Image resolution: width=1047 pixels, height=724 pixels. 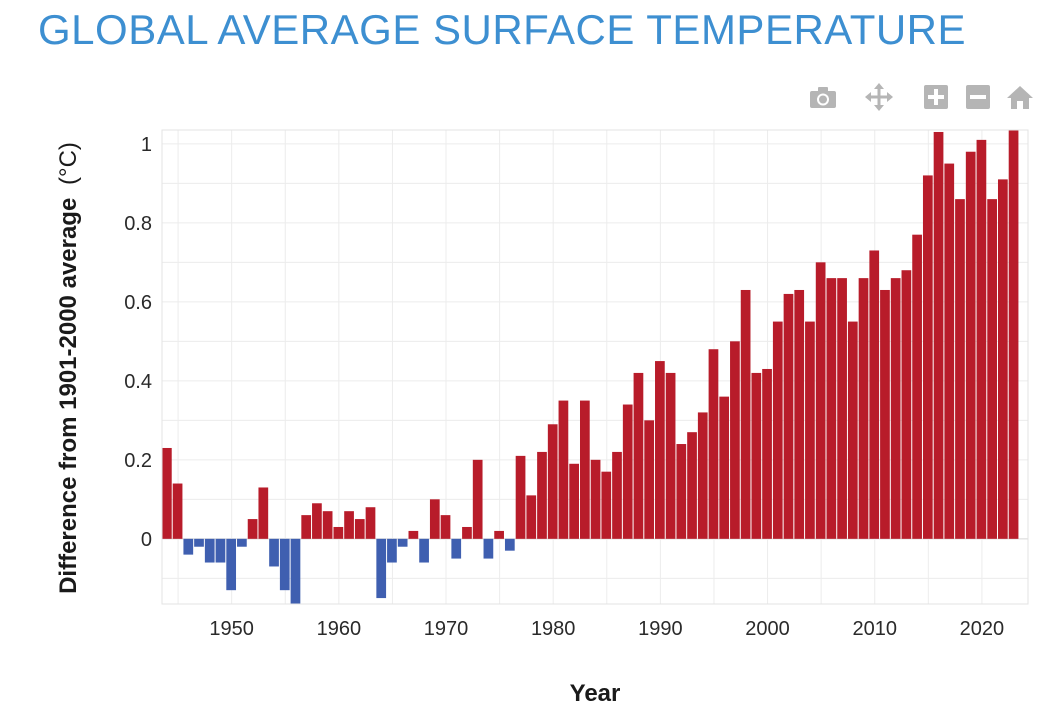 I want to click on x-tick-label: 1980, so click(x=553, y=629).